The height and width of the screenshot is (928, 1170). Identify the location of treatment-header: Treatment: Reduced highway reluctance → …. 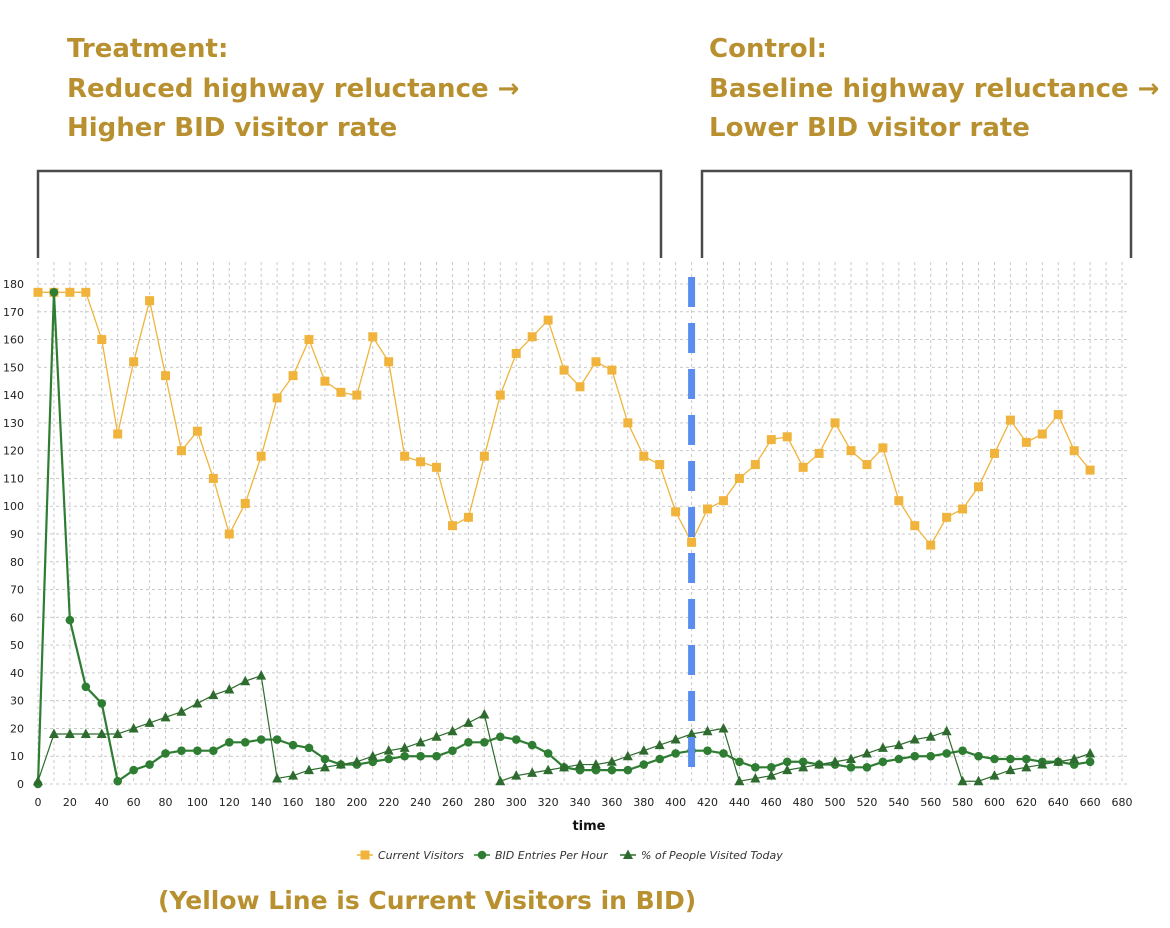
(293, 89).